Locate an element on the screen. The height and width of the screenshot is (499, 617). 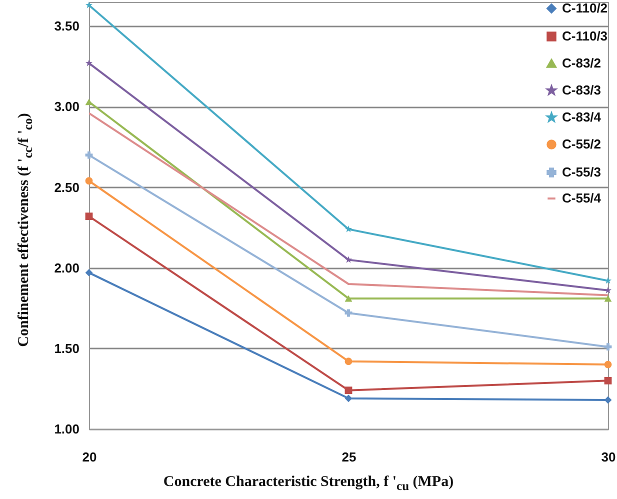
y-tick-label: 2.50 is located at coordinates (67, 187).